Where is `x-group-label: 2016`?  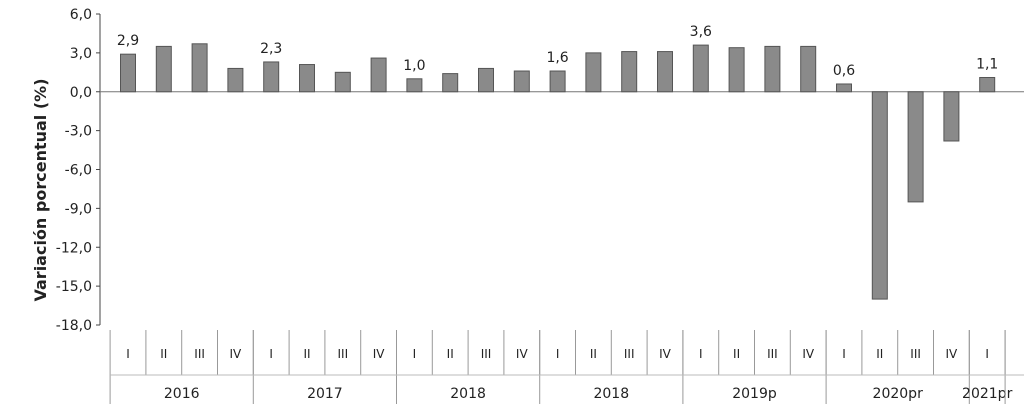
x-group-label: 2016 is located at coordinates (182, 394).